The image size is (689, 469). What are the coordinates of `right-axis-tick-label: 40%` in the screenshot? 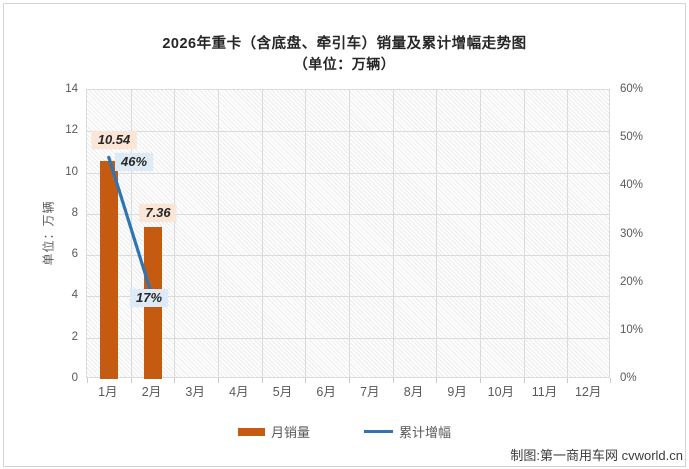 It's located at (632, 185).